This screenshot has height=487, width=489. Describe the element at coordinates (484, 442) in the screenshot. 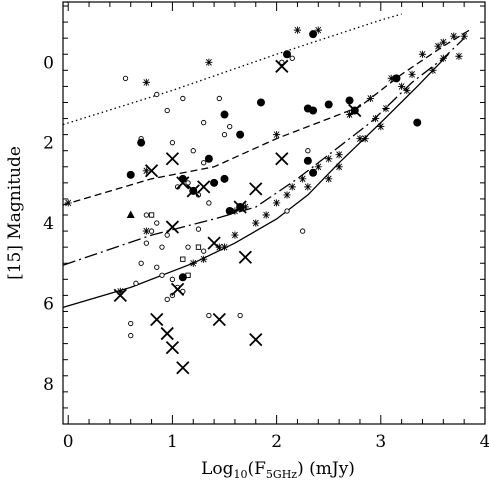

I see `x-tick-label: 4` at that location.